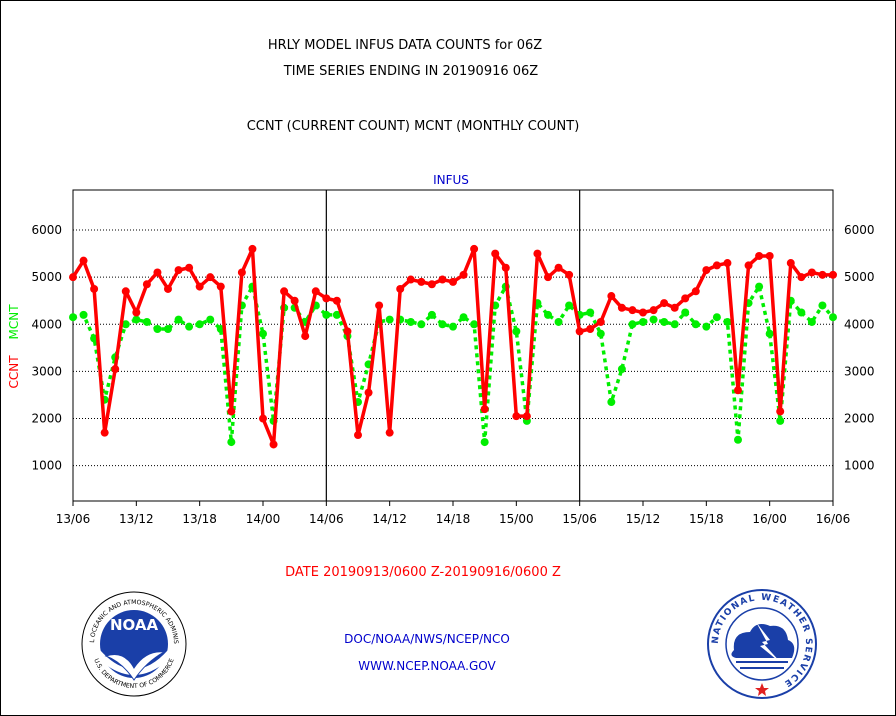 This screenshot has height=716, width=896. I want to click on x-tick-label: 16/06, so click(833, 519).